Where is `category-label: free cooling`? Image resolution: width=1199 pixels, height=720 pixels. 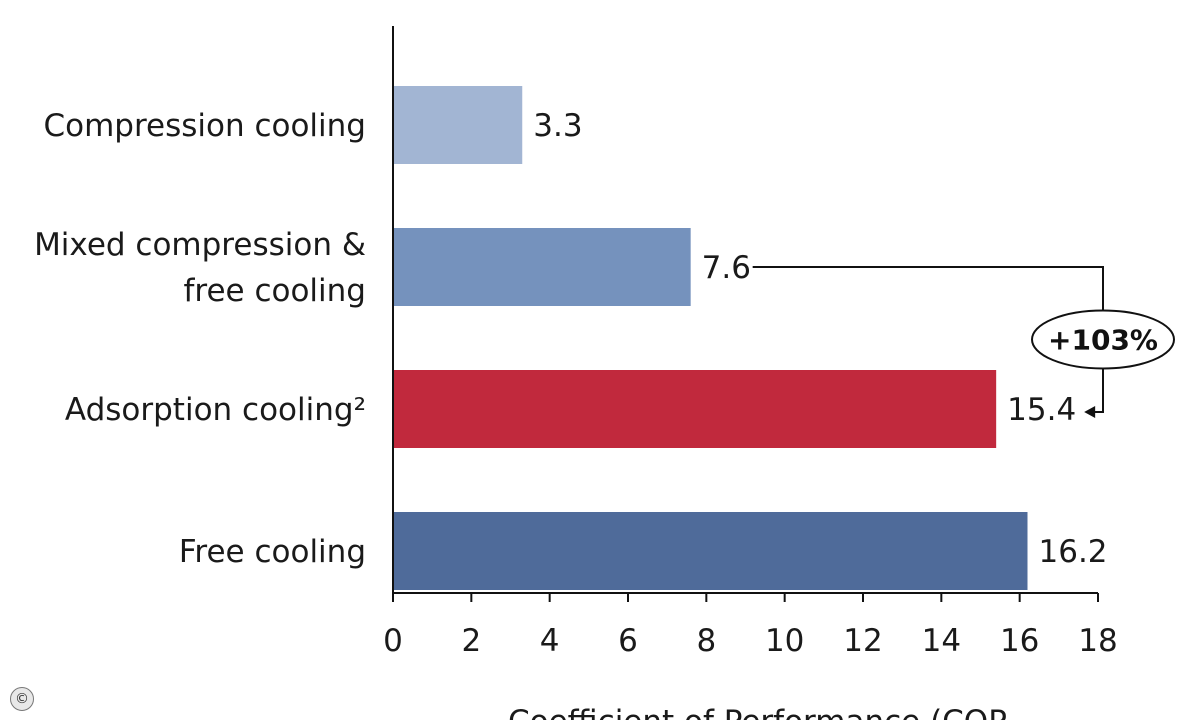 category-label: free cooling is located at coordinates (274, 291).